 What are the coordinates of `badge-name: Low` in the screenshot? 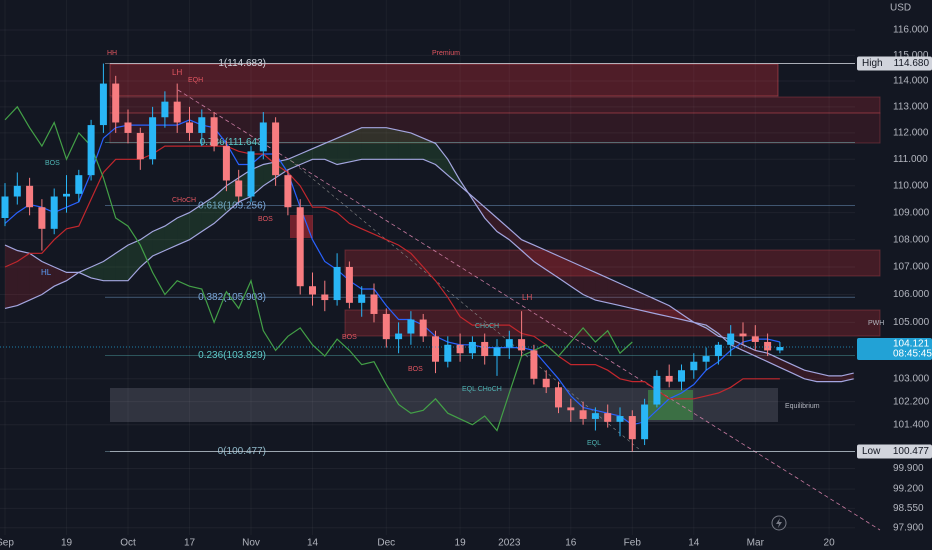 It's located at (871, 451).